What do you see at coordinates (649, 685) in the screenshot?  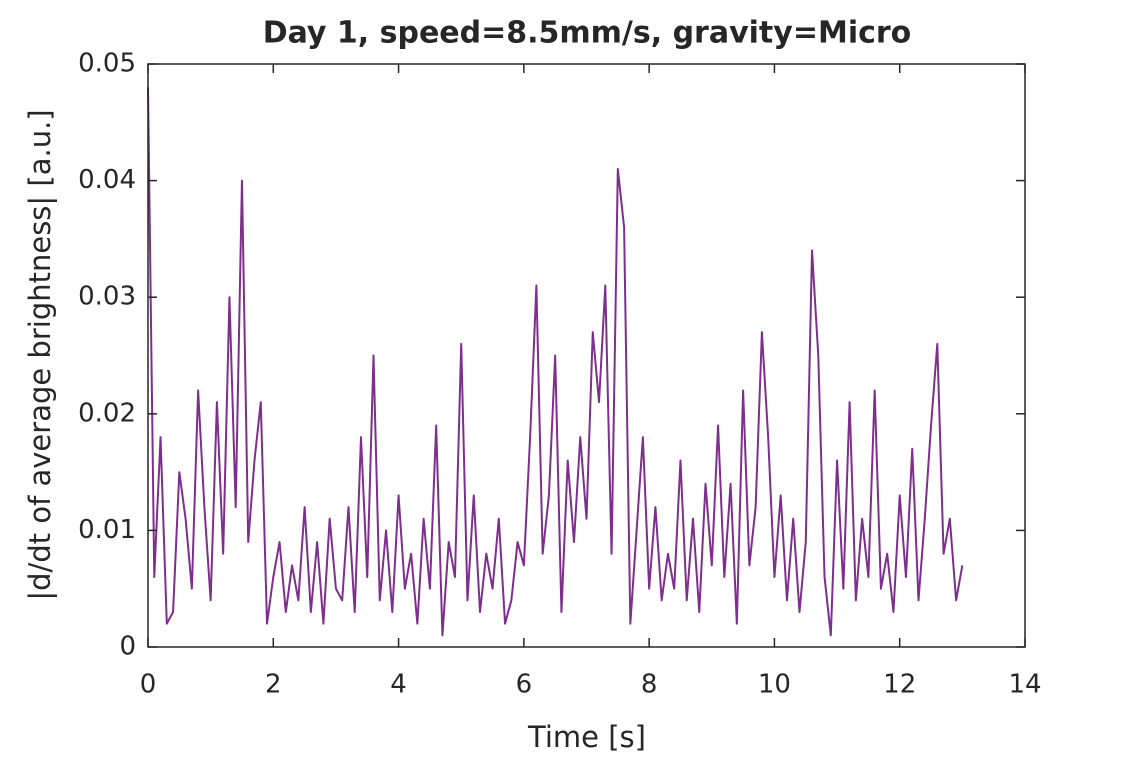 I see `x-tick-label: 8` at bounding box center [649, 685].